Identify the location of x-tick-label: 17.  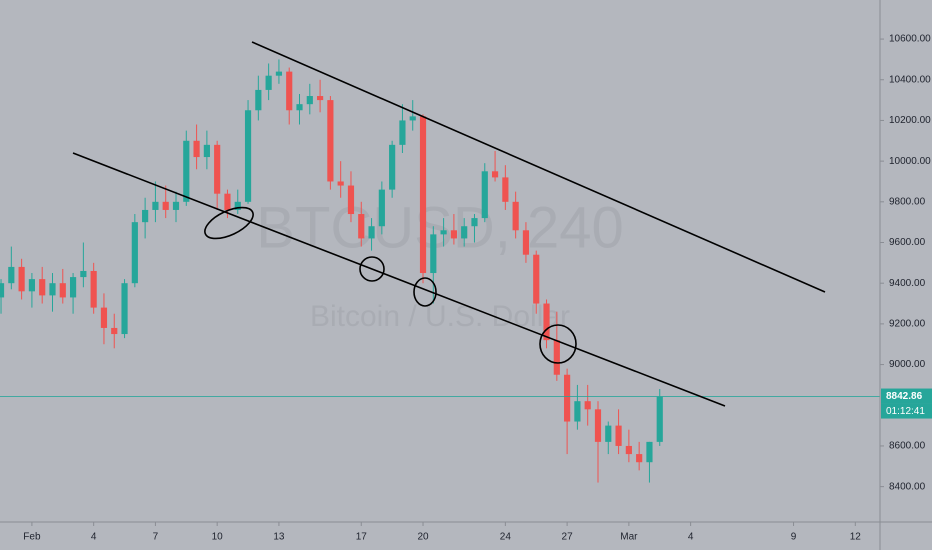
(362, 537).